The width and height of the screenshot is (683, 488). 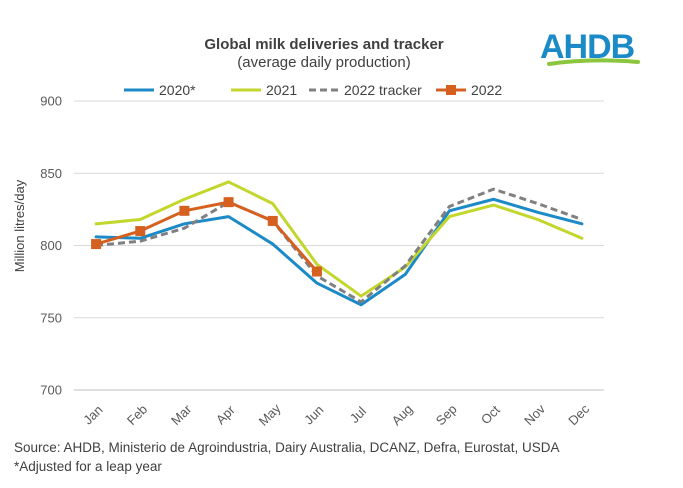 What do you see at coordinates (181, 414) in the screenshot?
I see `x-tick-label: Mar` at bounding box center [181, 414].